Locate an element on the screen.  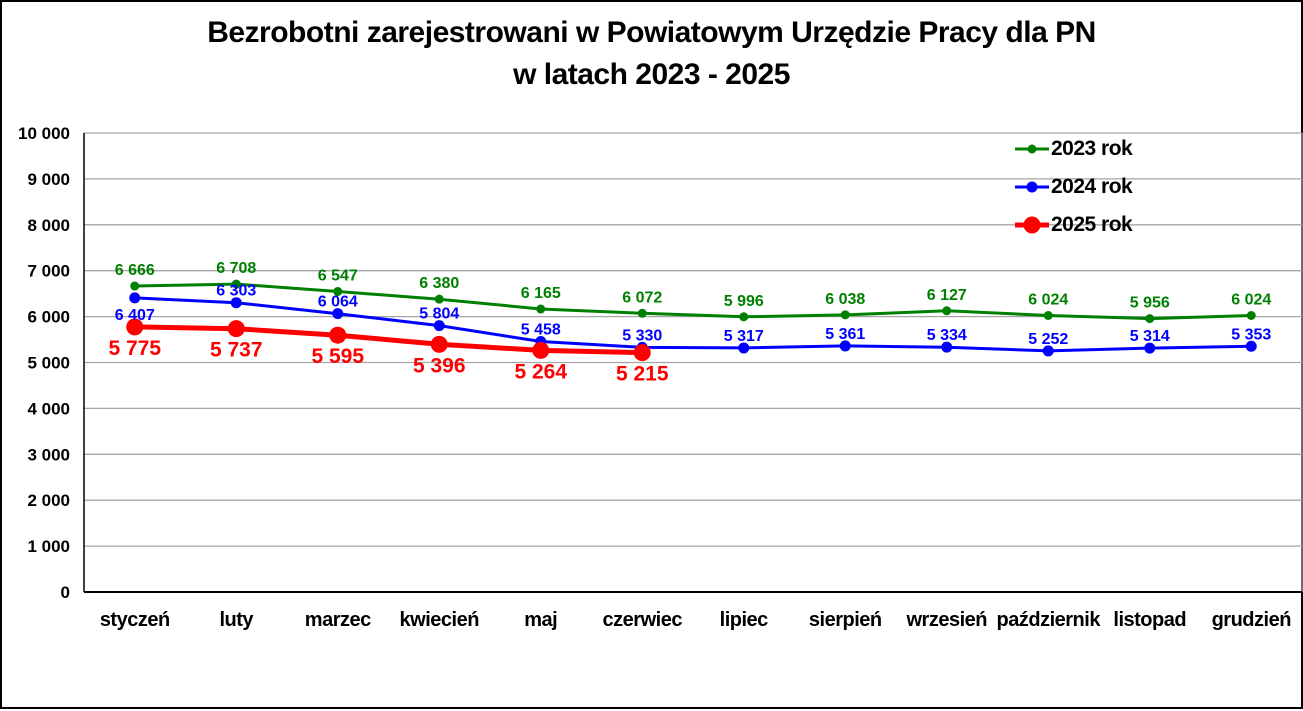
data-point-2023-luty is located at coordinates (236, 284).